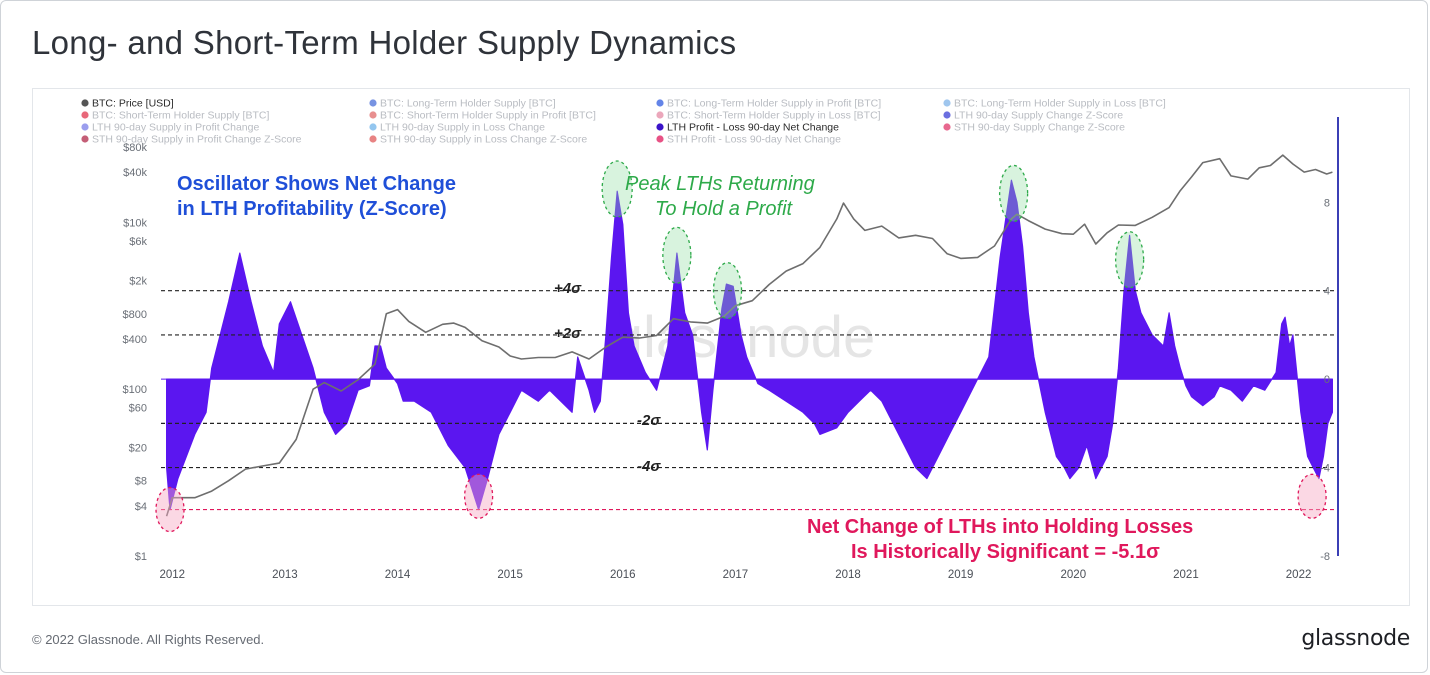  I want to click on legend-label: LTH Profit - Loss 90-day Net Change, so click(753, 128).